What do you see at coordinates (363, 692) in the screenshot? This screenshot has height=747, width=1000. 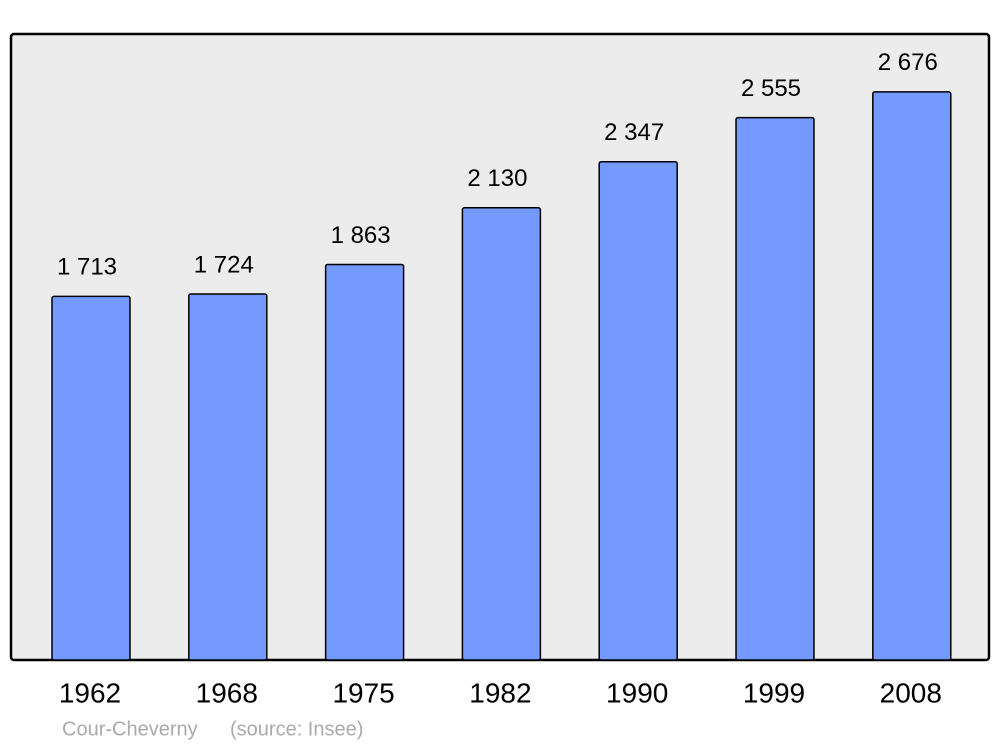 I see `x-tick-label: 1975` at bounding box center [363, 692].